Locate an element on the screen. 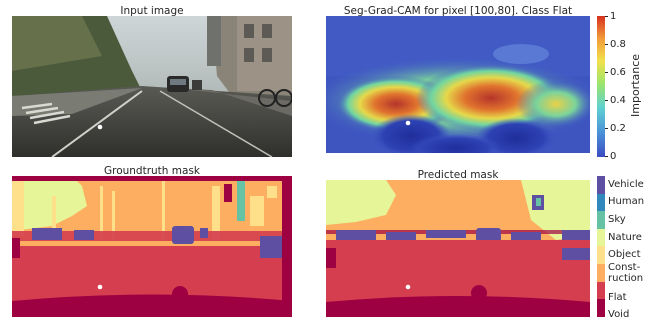 This screenshot has width=652, height=324. importance-tick: 0.8 is located at coordinates (618, 44).